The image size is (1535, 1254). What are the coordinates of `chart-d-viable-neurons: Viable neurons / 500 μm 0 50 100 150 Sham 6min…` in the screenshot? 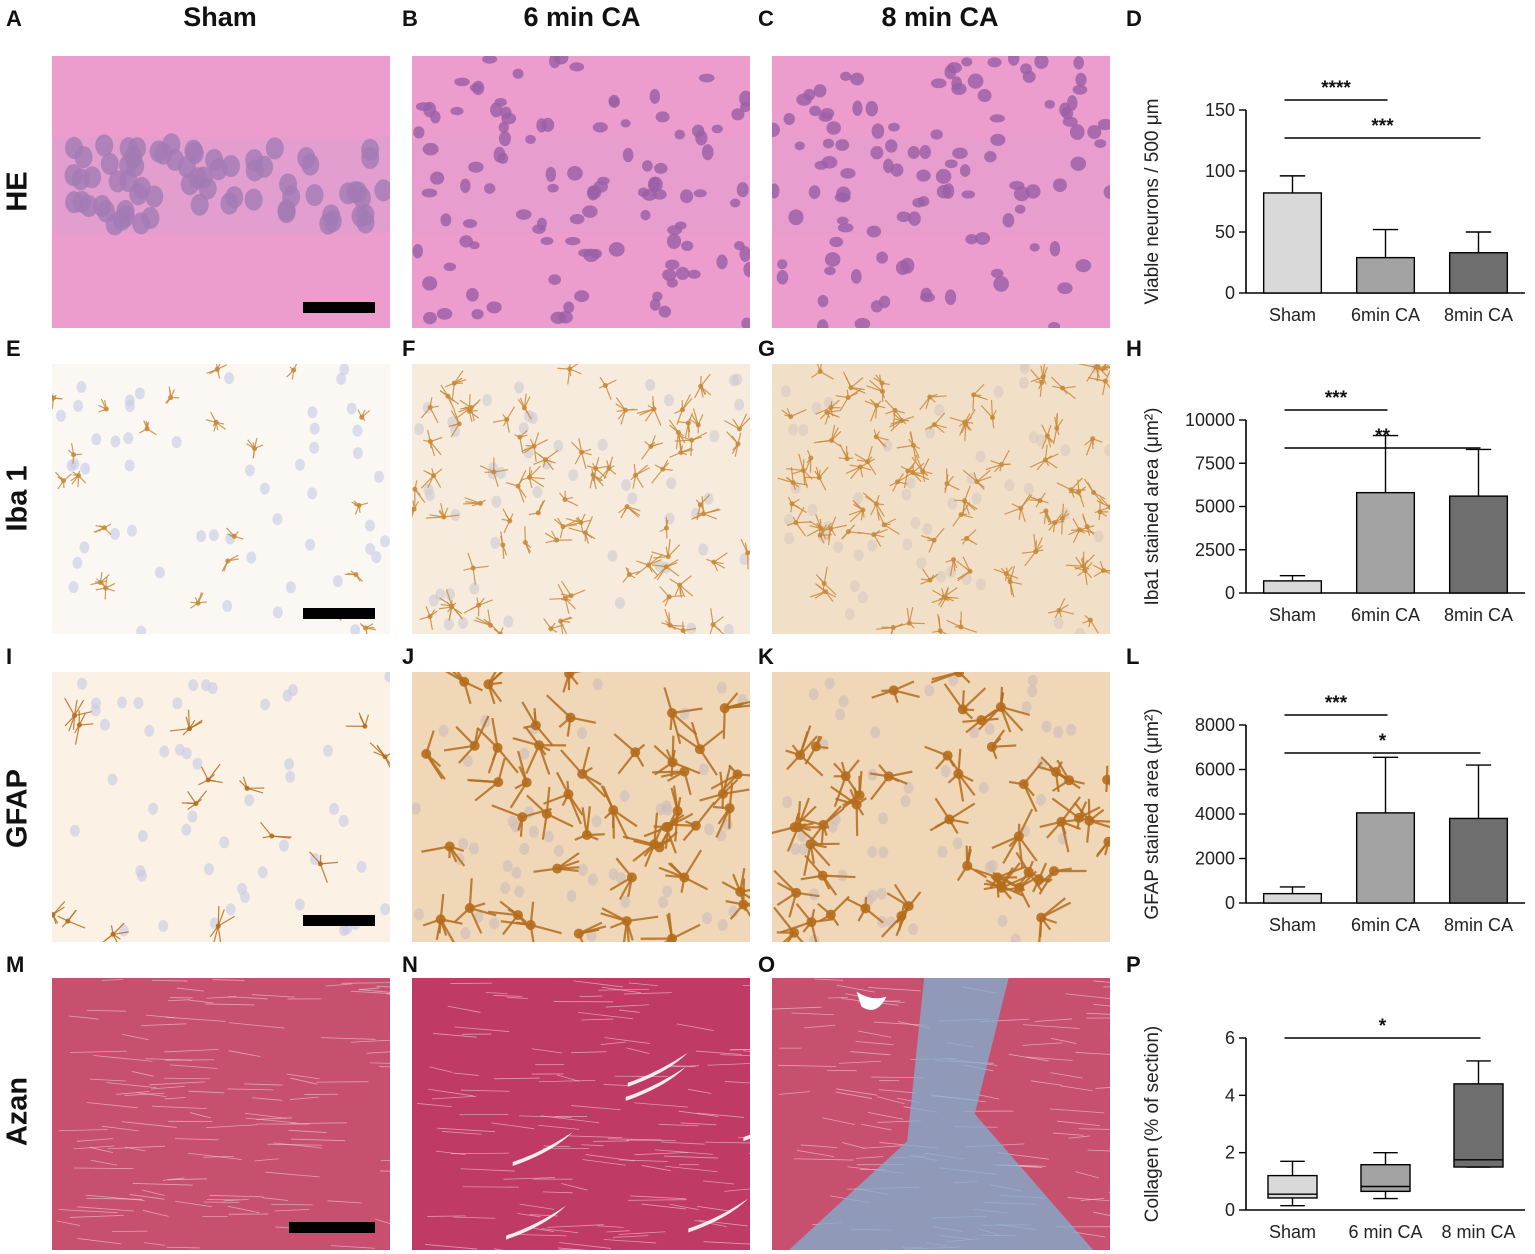 It's located at (1333, 201).